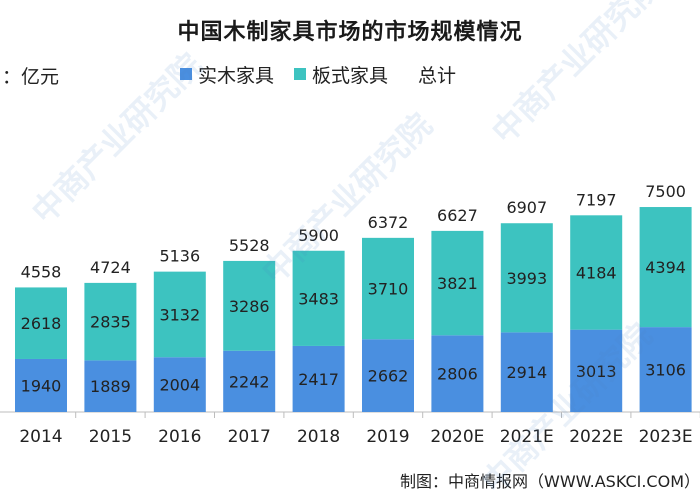  What do you see at coordinates (527, 437) in the screenshot?
I see `x-tick-label: 2021E` at bounding box center [527, 437].